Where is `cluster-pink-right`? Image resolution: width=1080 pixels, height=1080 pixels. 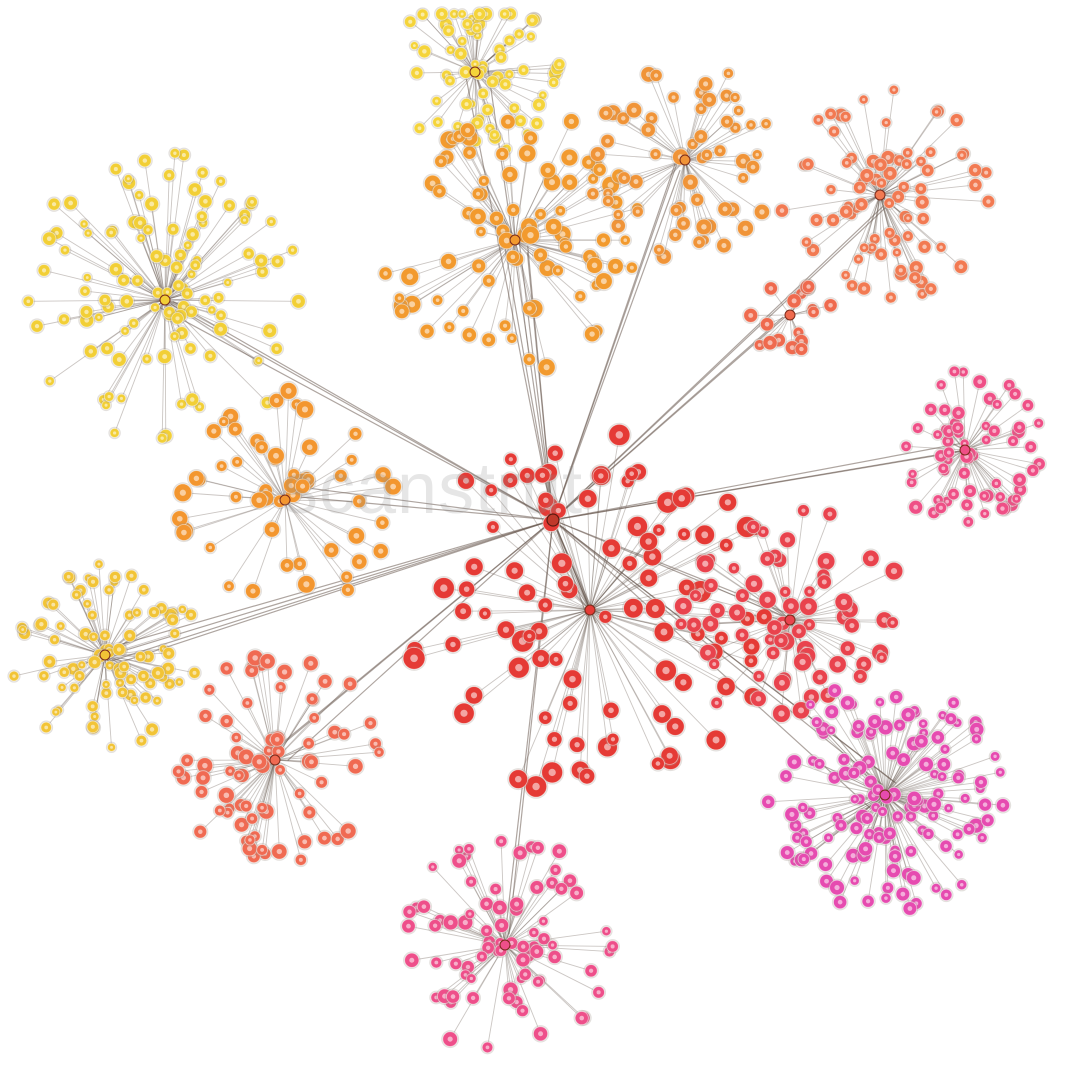 cluster-pink-right is located at coordinates (973, 446).